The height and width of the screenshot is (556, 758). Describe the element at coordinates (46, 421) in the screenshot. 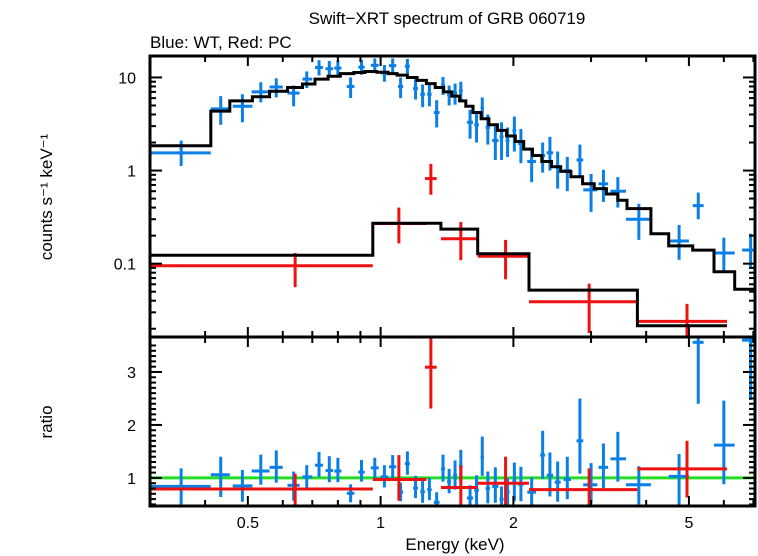

I see `lower-y-axis-label: ratio` at that location.